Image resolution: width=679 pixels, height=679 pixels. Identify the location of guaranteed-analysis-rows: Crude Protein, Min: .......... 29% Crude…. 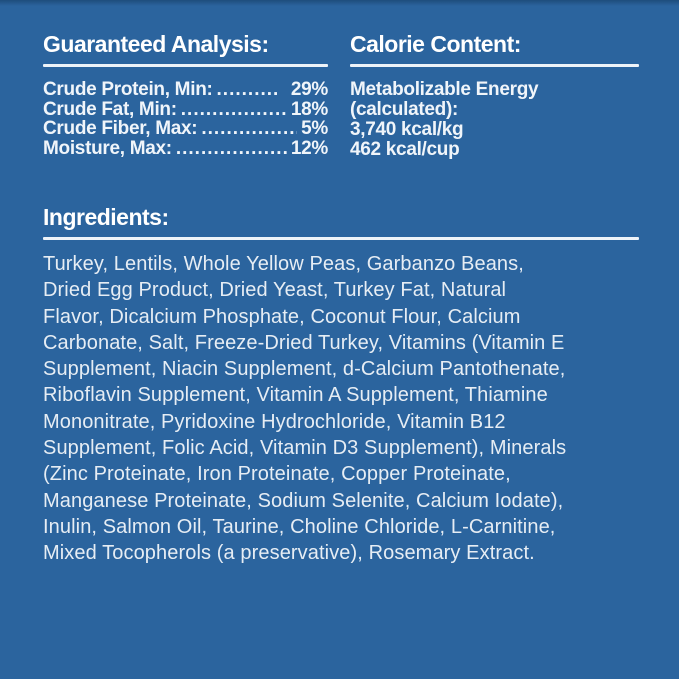
(185, 119).